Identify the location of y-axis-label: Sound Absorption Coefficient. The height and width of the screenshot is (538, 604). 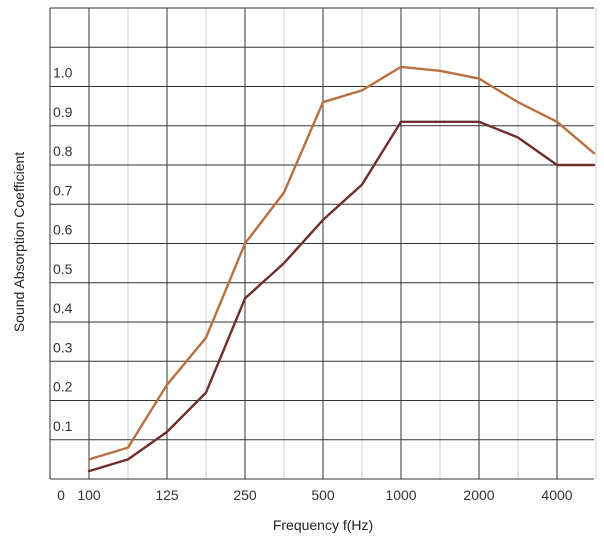
(19, 242).